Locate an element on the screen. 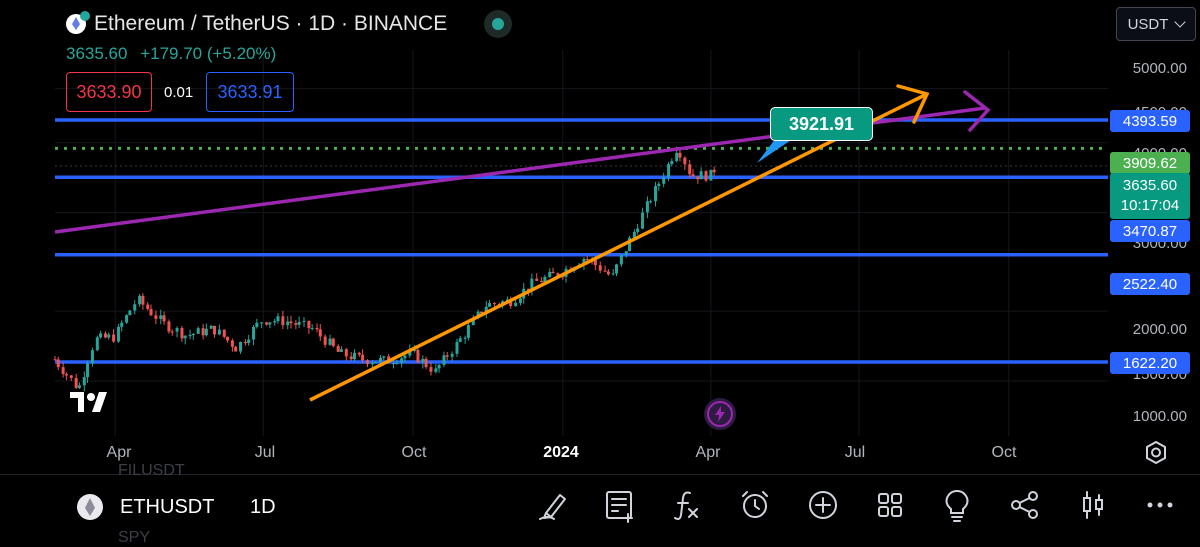 The image size is (1200, 547). currency-selector: USDT is located at coordinates (1156, 24).